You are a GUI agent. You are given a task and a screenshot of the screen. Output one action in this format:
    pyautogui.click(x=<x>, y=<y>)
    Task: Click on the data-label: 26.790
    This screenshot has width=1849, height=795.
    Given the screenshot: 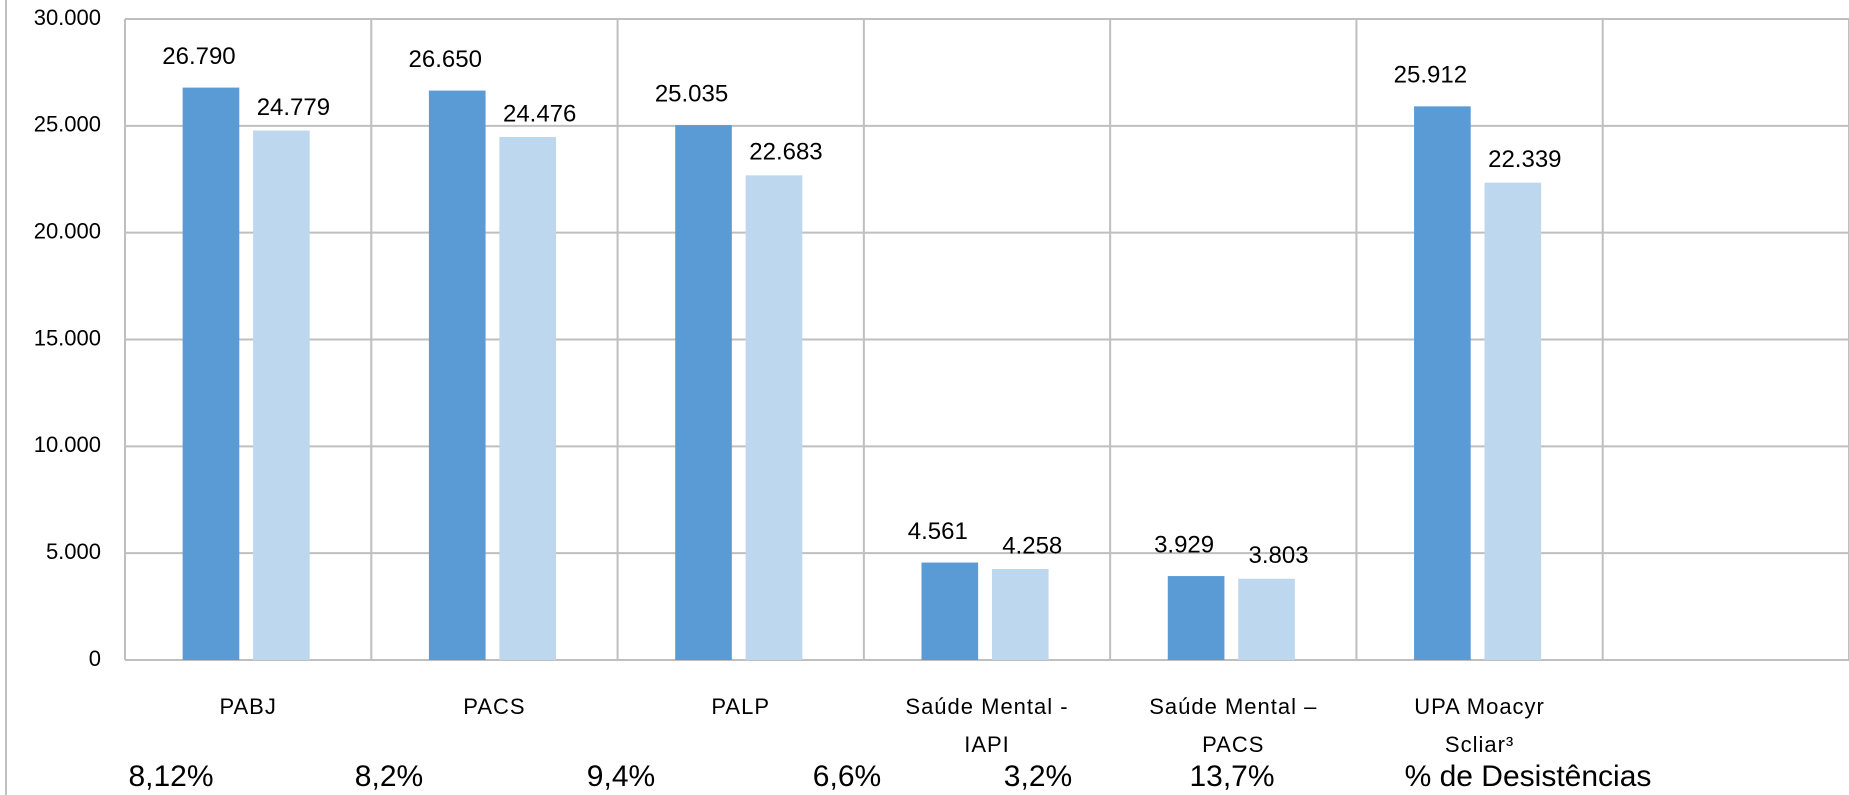 What is the action you would take?
    pyautogui.click(x=198, y=56)
    